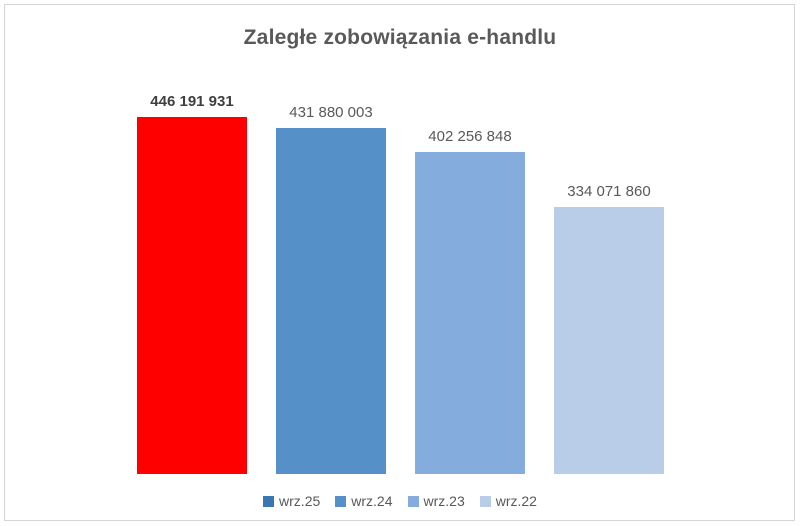 The image size is (800, 526). What do you see at coordinates (300, 501) in the screenshot?
I see `legend-label: wrz.25` at bounding box center [300, 501].